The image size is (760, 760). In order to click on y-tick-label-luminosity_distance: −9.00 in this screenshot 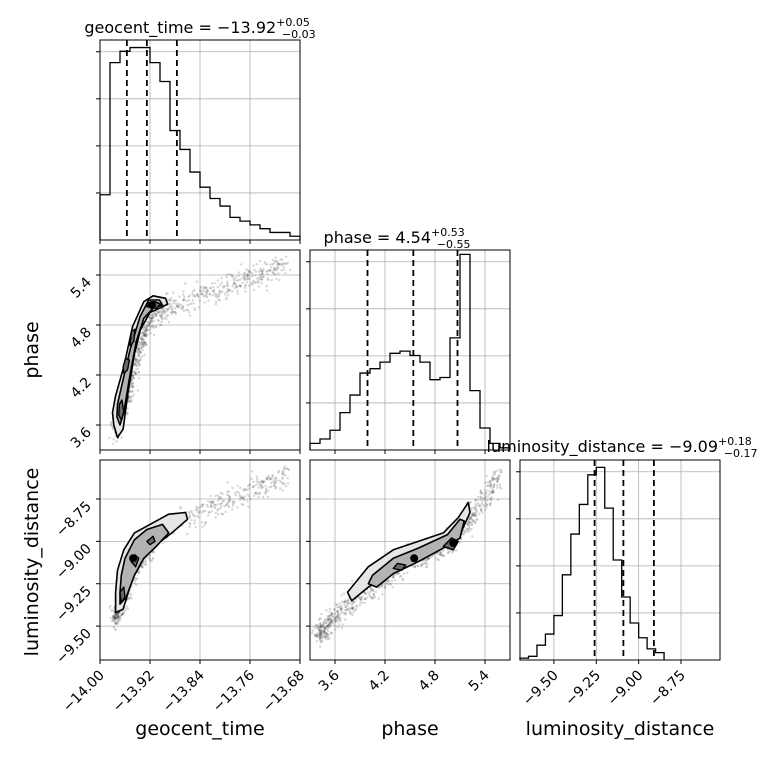, I will do `click(74, 562)`.